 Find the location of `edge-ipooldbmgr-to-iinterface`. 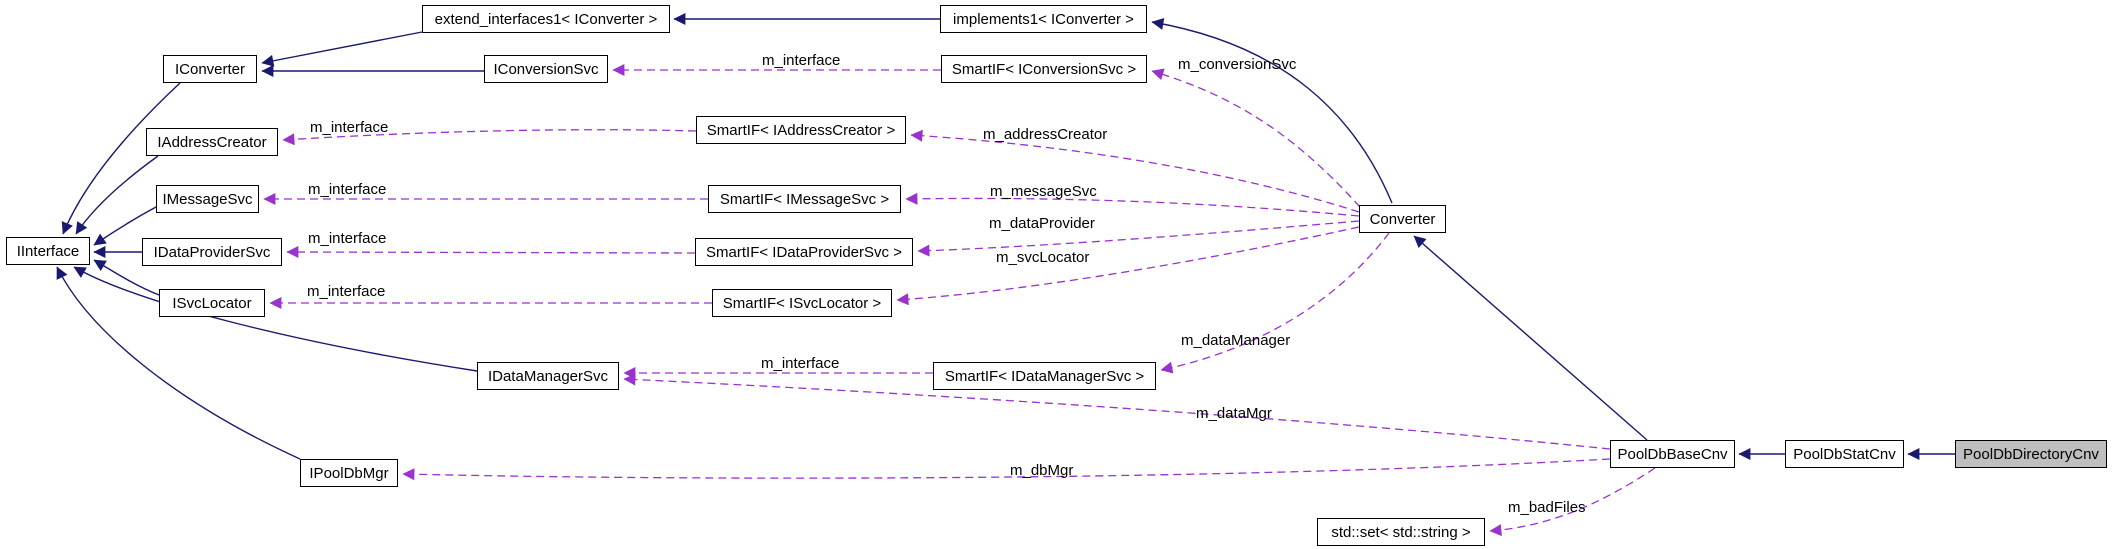

edge-ipooldbmgr-to-iinterface is located at coordinates (178, 363).